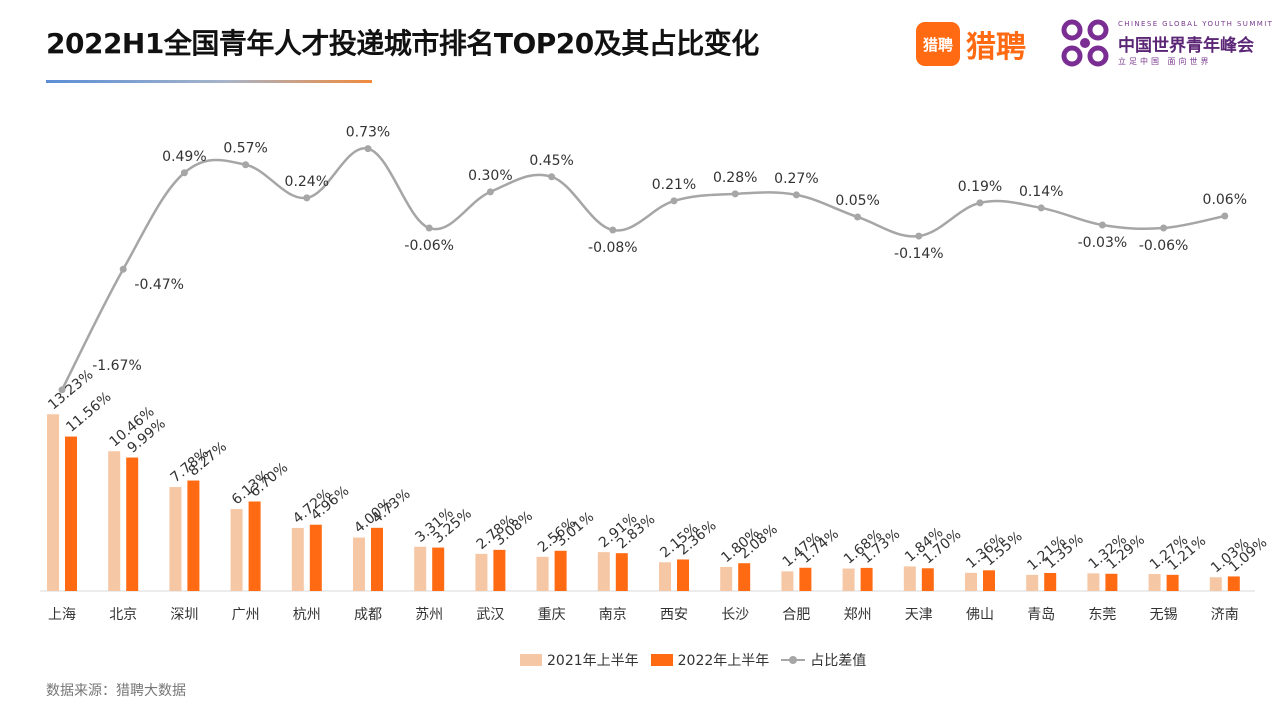 Image resolution: width=1280 pixels, height=720 pixels. What do you see at coordinates (62, 615) in the screenshot?
I see `category-tick-label: 上海` at bounding box center [62, 615].